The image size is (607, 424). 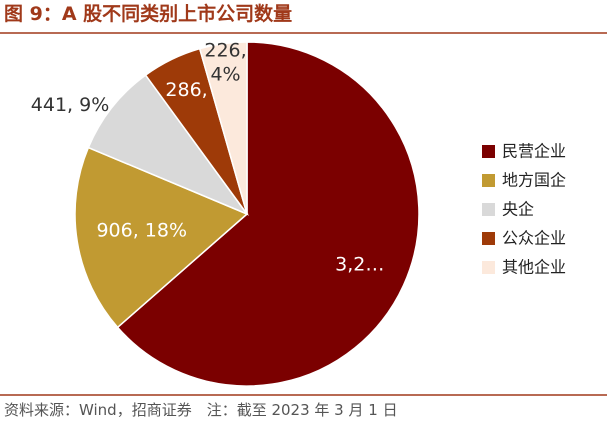 What do you see at coordinates (201, 410) in the screenshot?
I see `source-note: 资料来源：Wind，招商证券 注：截至 2023 年 3 月 1 日` at bounding box center [201, 410].